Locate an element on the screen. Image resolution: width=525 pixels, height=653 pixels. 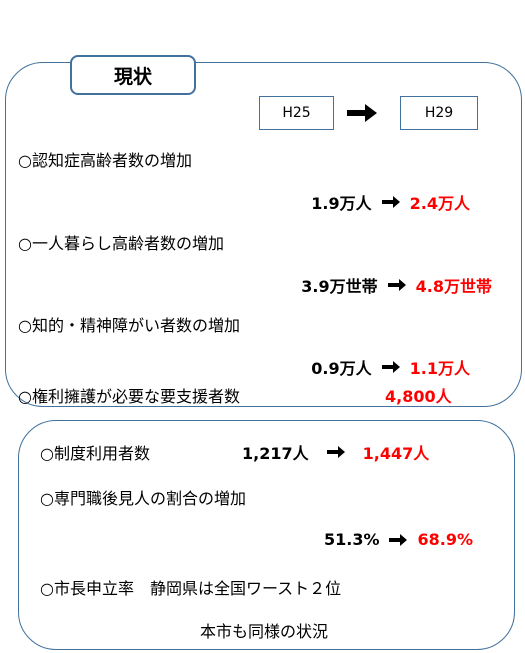
professional-text: ○専門職後見人の割合の増加 is located at coordinates (143, 498).